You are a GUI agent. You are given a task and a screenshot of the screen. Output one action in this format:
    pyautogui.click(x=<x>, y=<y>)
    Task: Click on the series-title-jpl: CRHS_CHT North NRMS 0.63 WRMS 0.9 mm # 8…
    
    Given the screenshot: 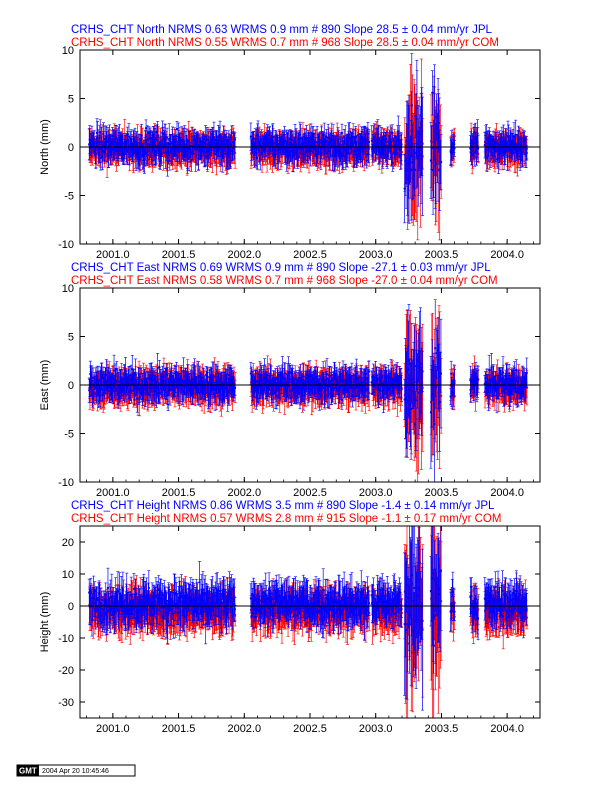 What is the action you would take?
    pyautogui.click(x=281, y=30)
    